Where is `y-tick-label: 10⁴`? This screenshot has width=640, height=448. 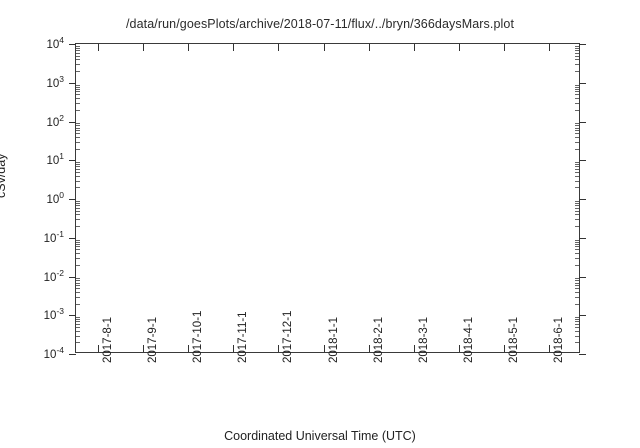
y-tick-label: 10⁴ is located at coordinates (55, 43).